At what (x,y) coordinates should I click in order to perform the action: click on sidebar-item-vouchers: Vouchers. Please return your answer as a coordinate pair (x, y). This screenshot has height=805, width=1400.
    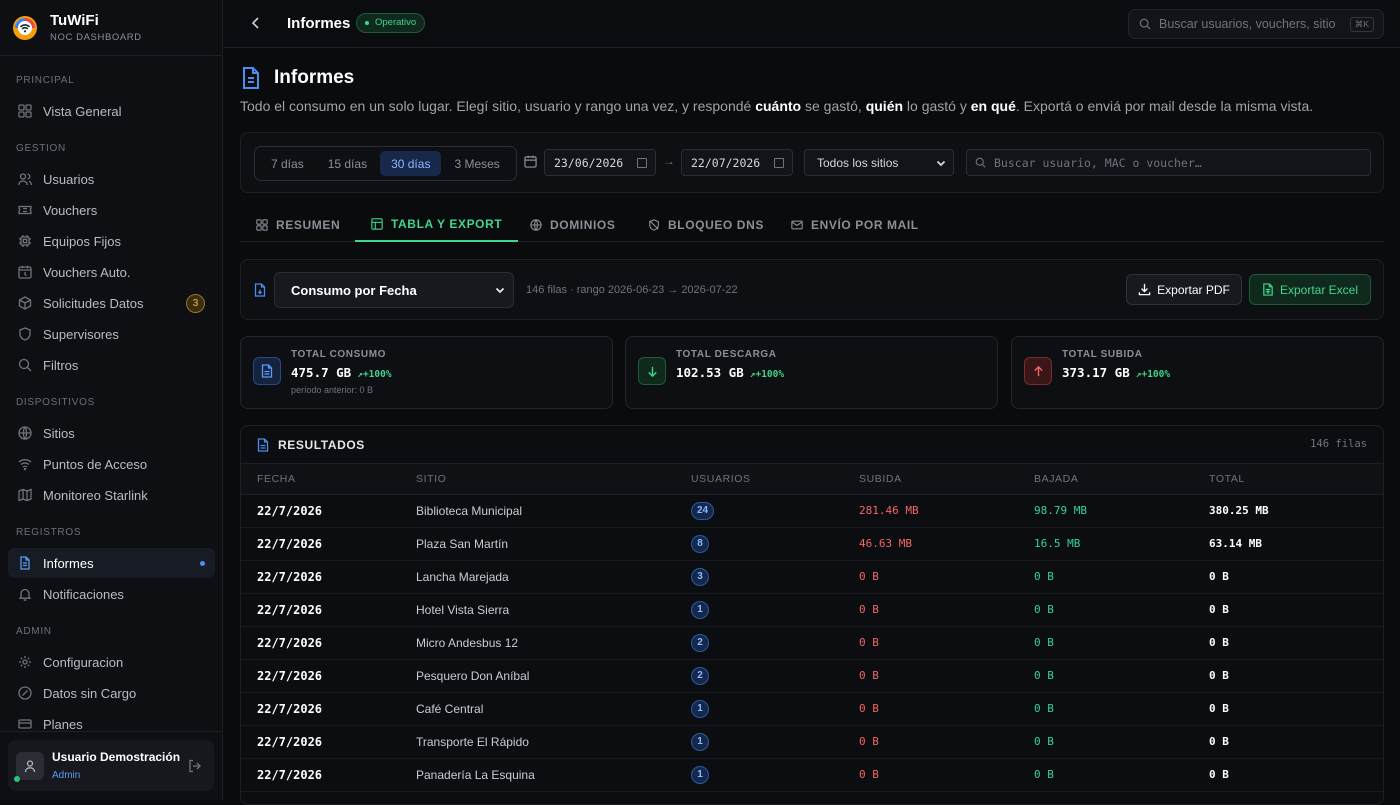
    Looking at the image, I should click on (111, 210).